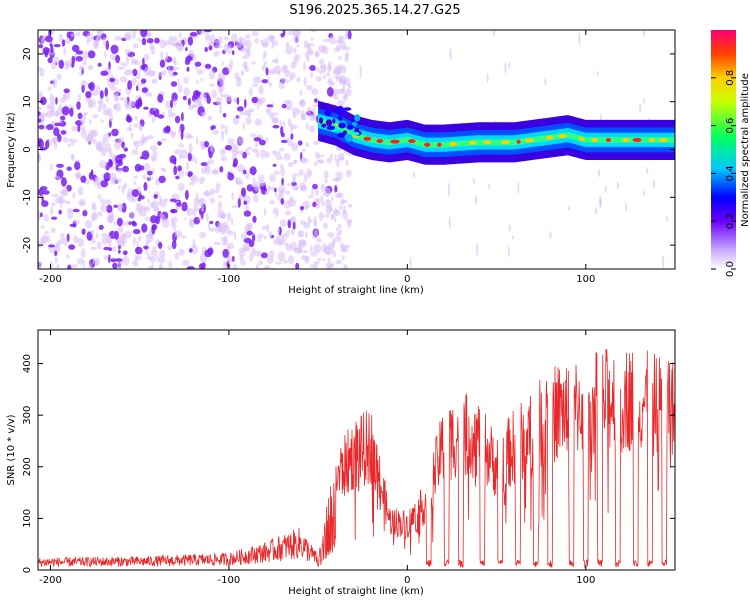 This screenshot has width=750, height=604. What do you see at coordinates (27, 415) in the screenshot?
I see `y-tick-label: 300` at bounding box center [27, 415].